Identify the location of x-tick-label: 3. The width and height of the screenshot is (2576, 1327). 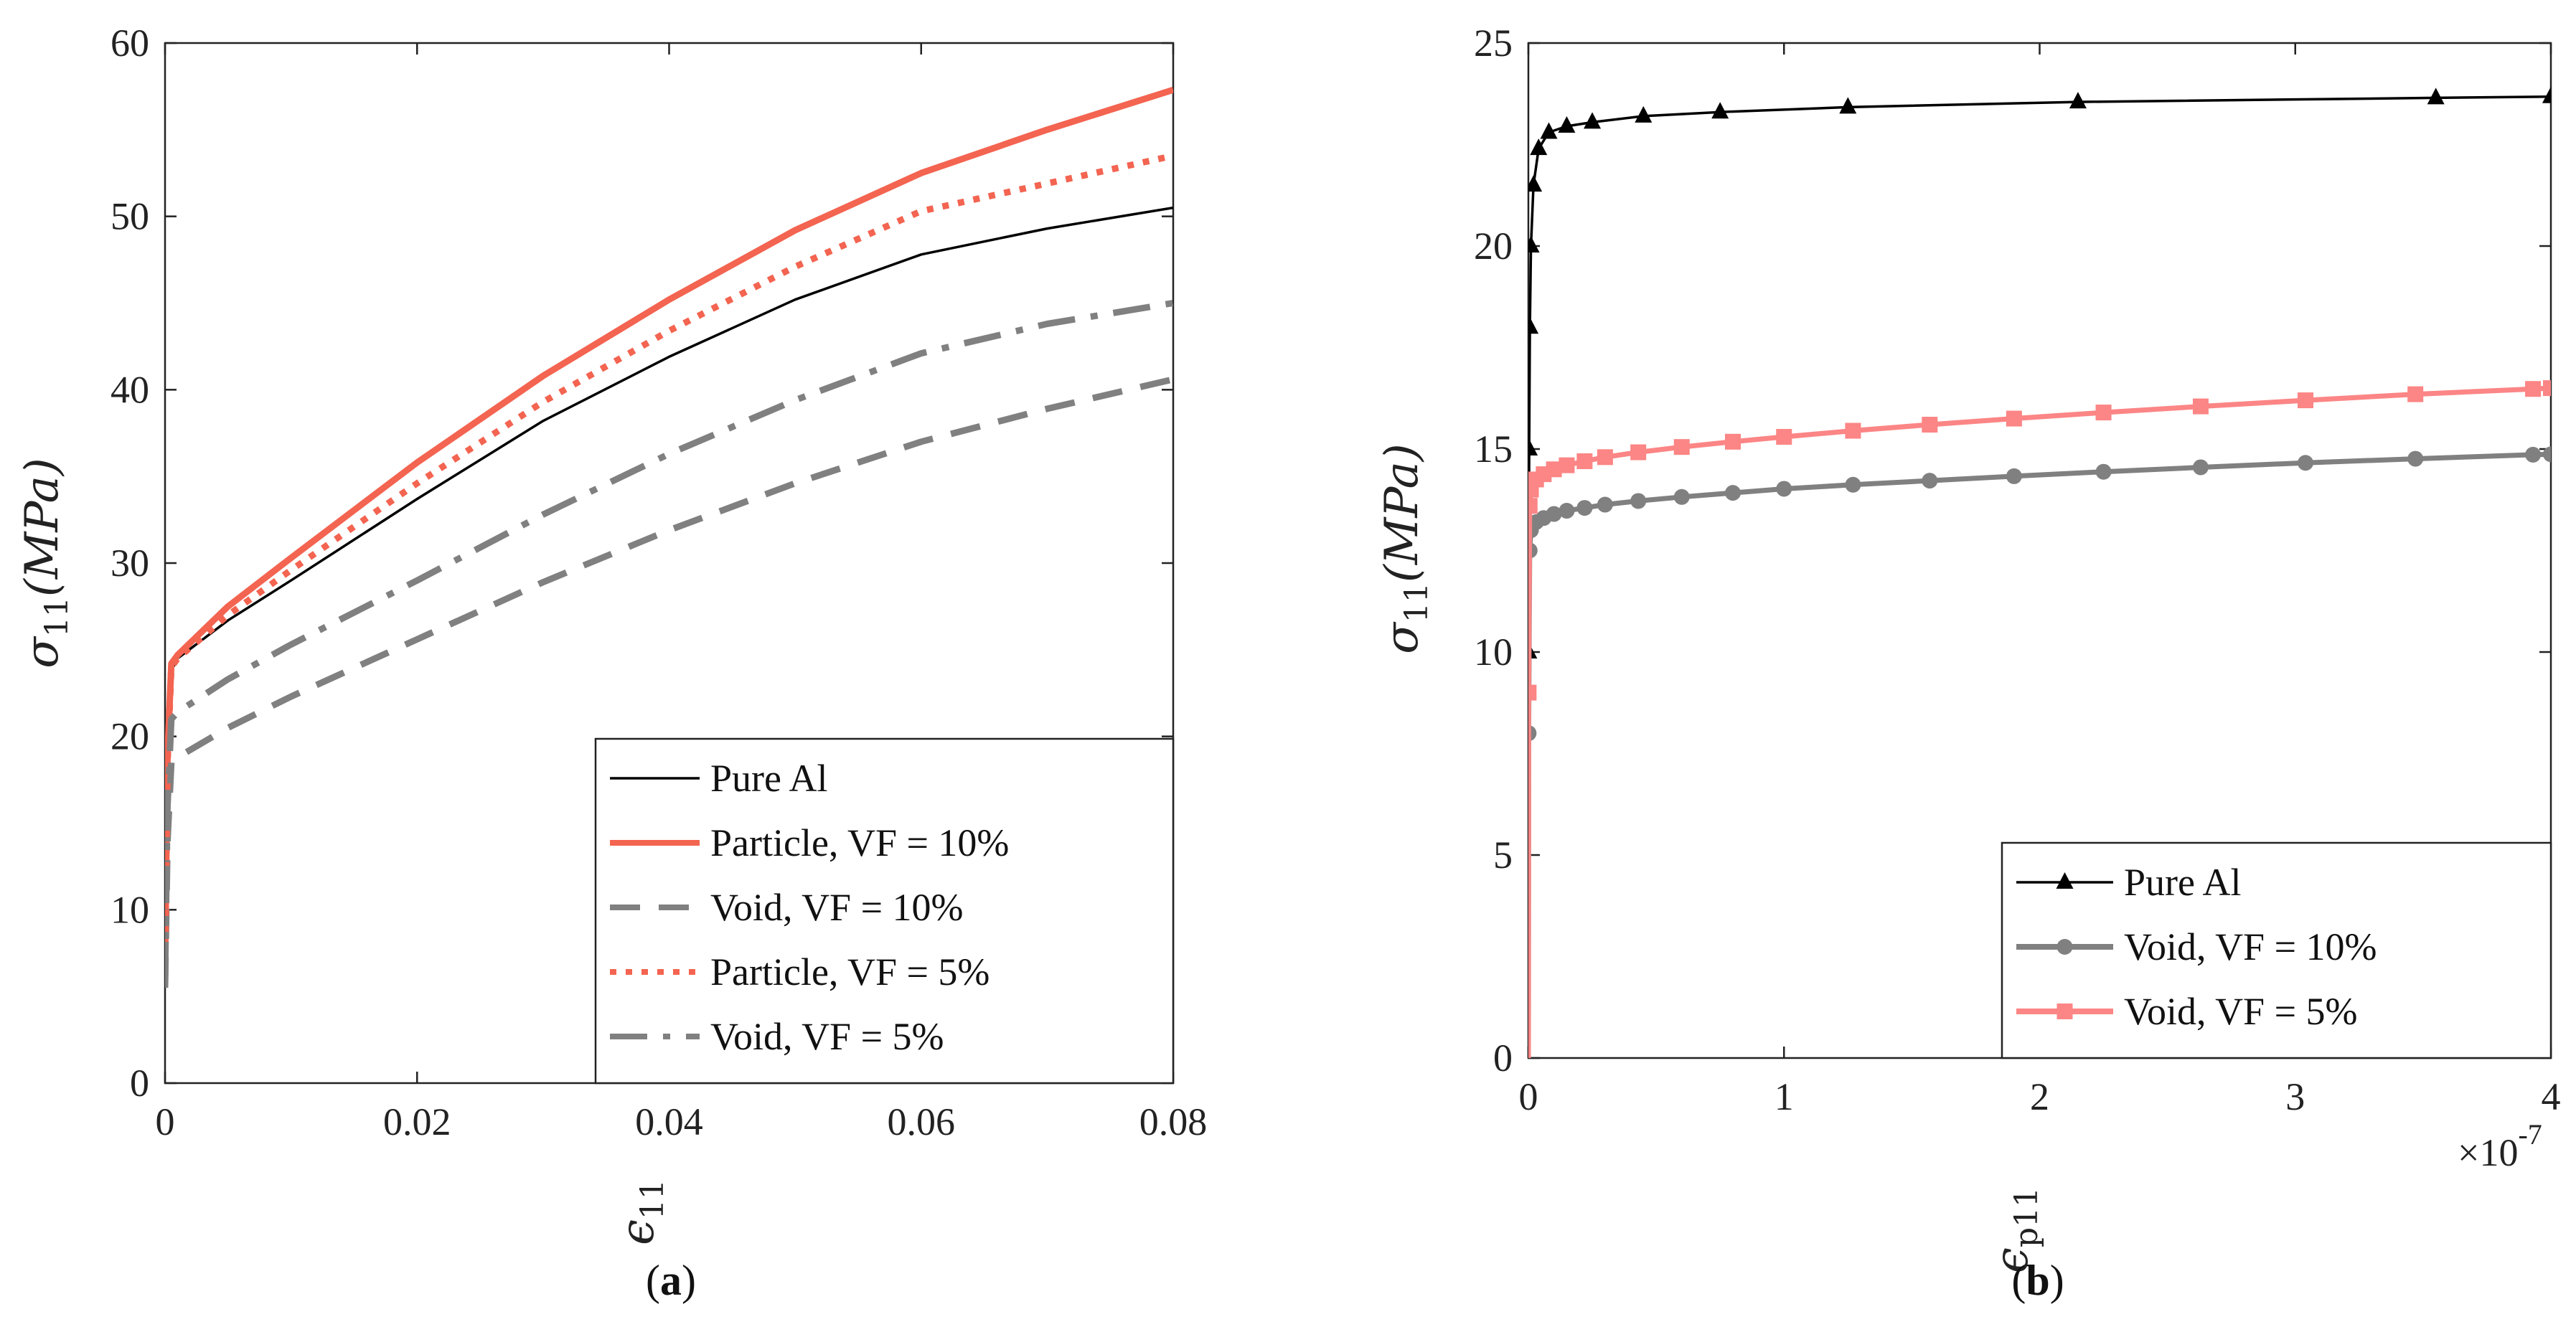
(2295, 1097).